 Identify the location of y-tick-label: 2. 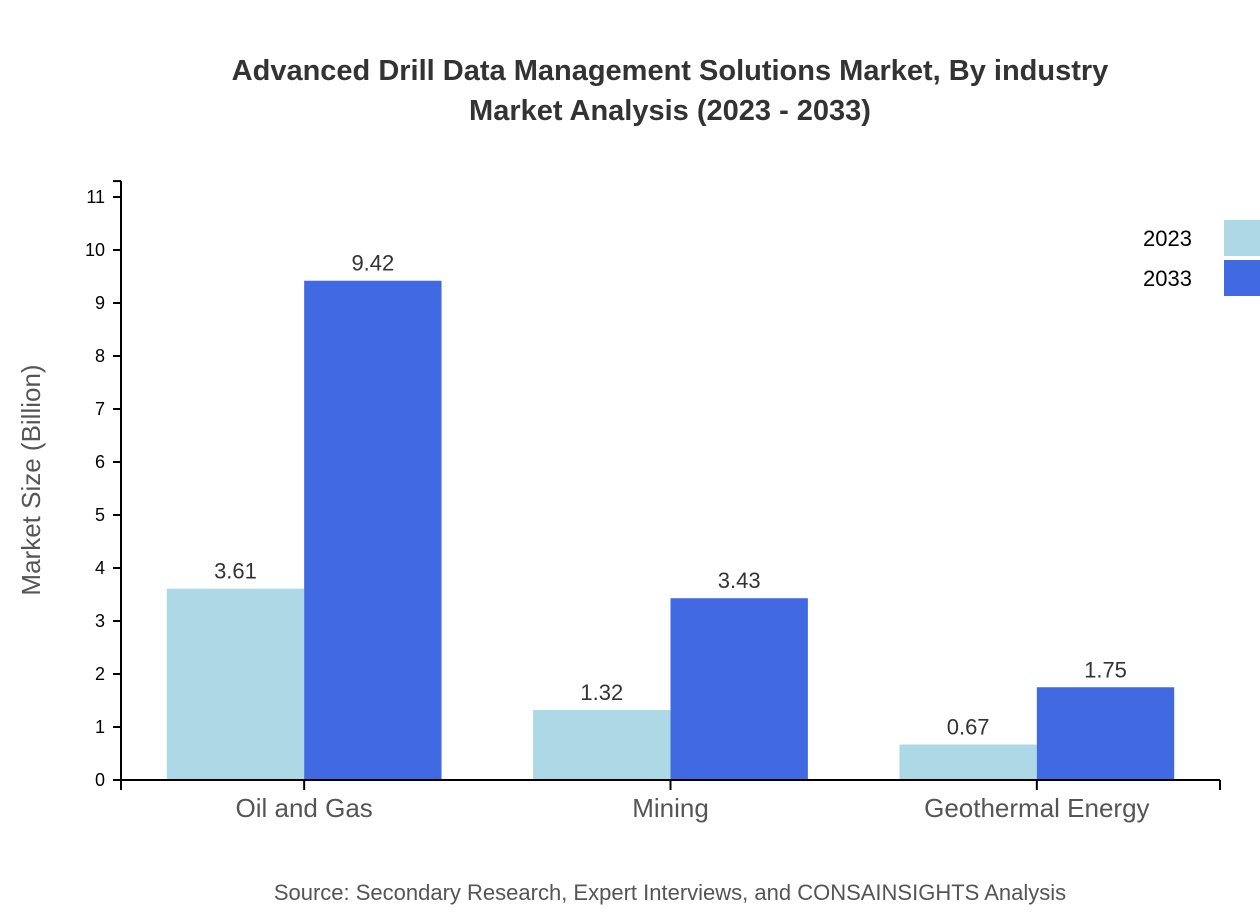
(100, 674).